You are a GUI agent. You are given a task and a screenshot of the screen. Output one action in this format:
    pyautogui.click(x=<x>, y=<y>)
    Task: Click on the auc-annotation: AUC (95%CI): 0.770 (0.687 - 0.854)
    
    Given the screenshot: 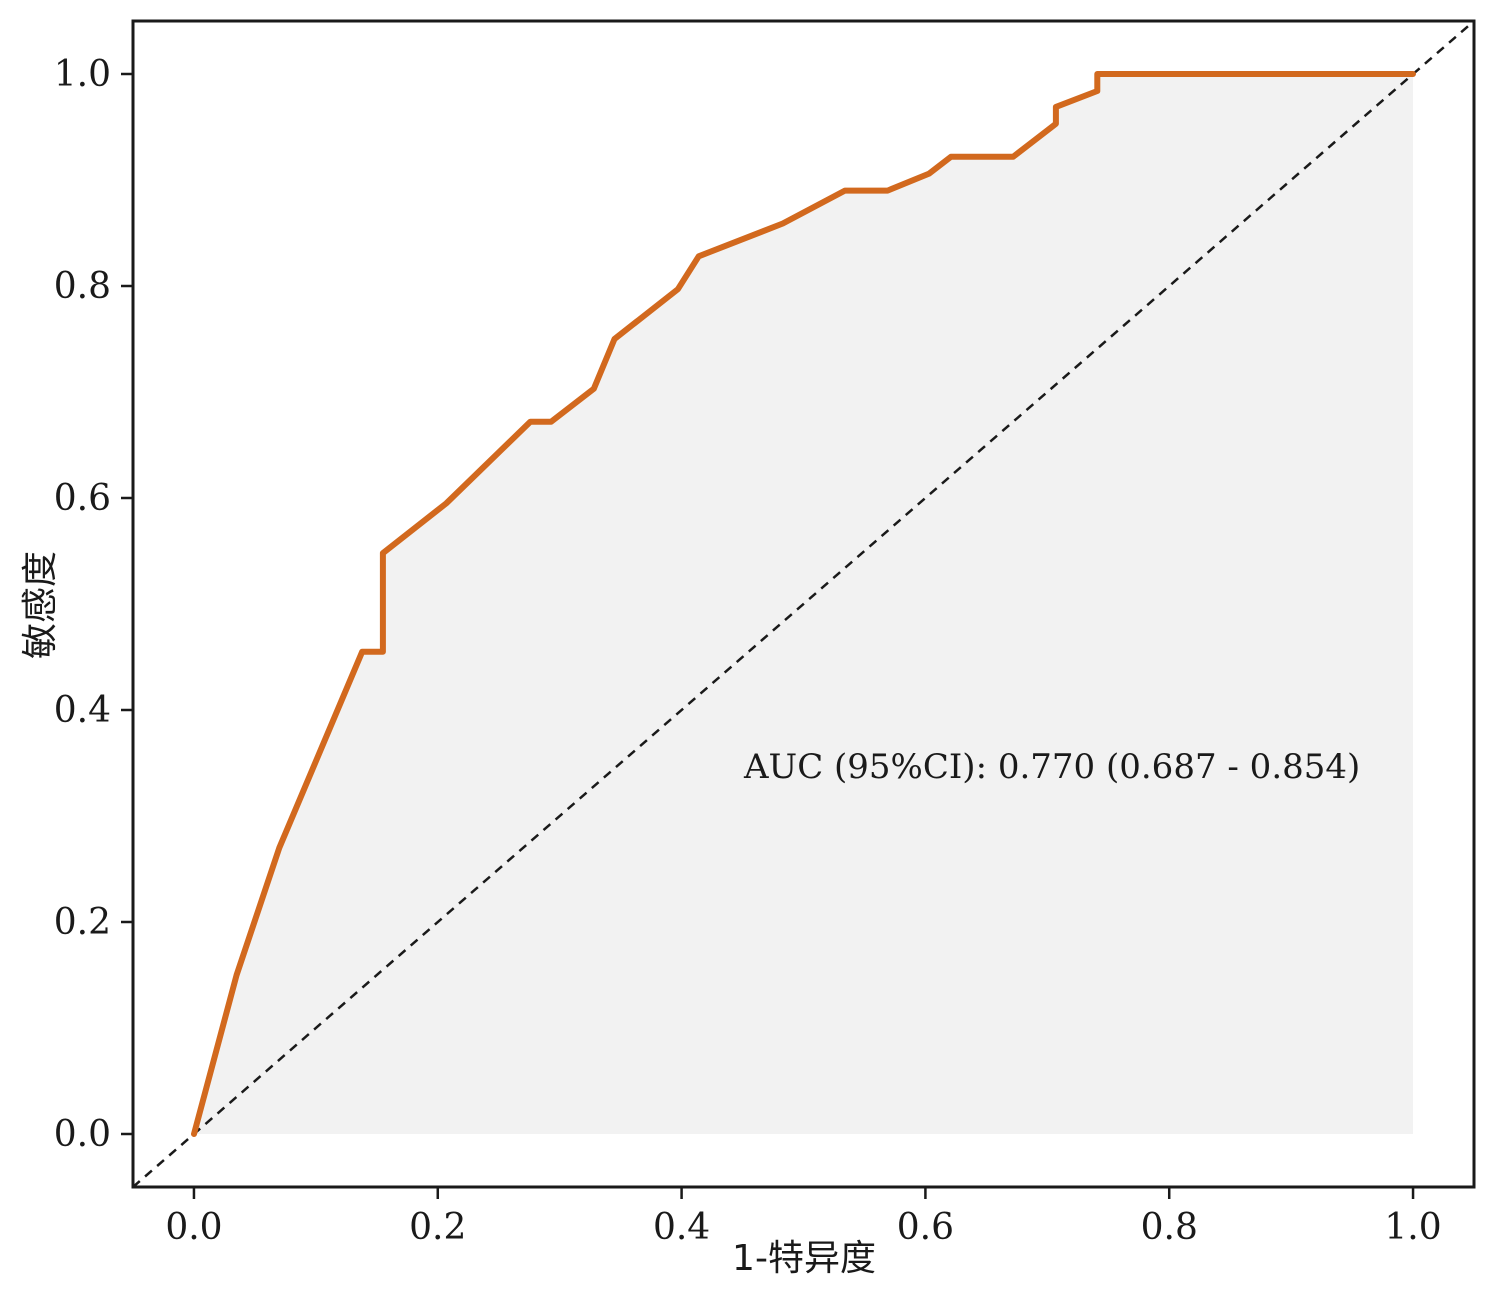 What is the action you would take?
    pyautogui.click(x=1051, y=767)
    